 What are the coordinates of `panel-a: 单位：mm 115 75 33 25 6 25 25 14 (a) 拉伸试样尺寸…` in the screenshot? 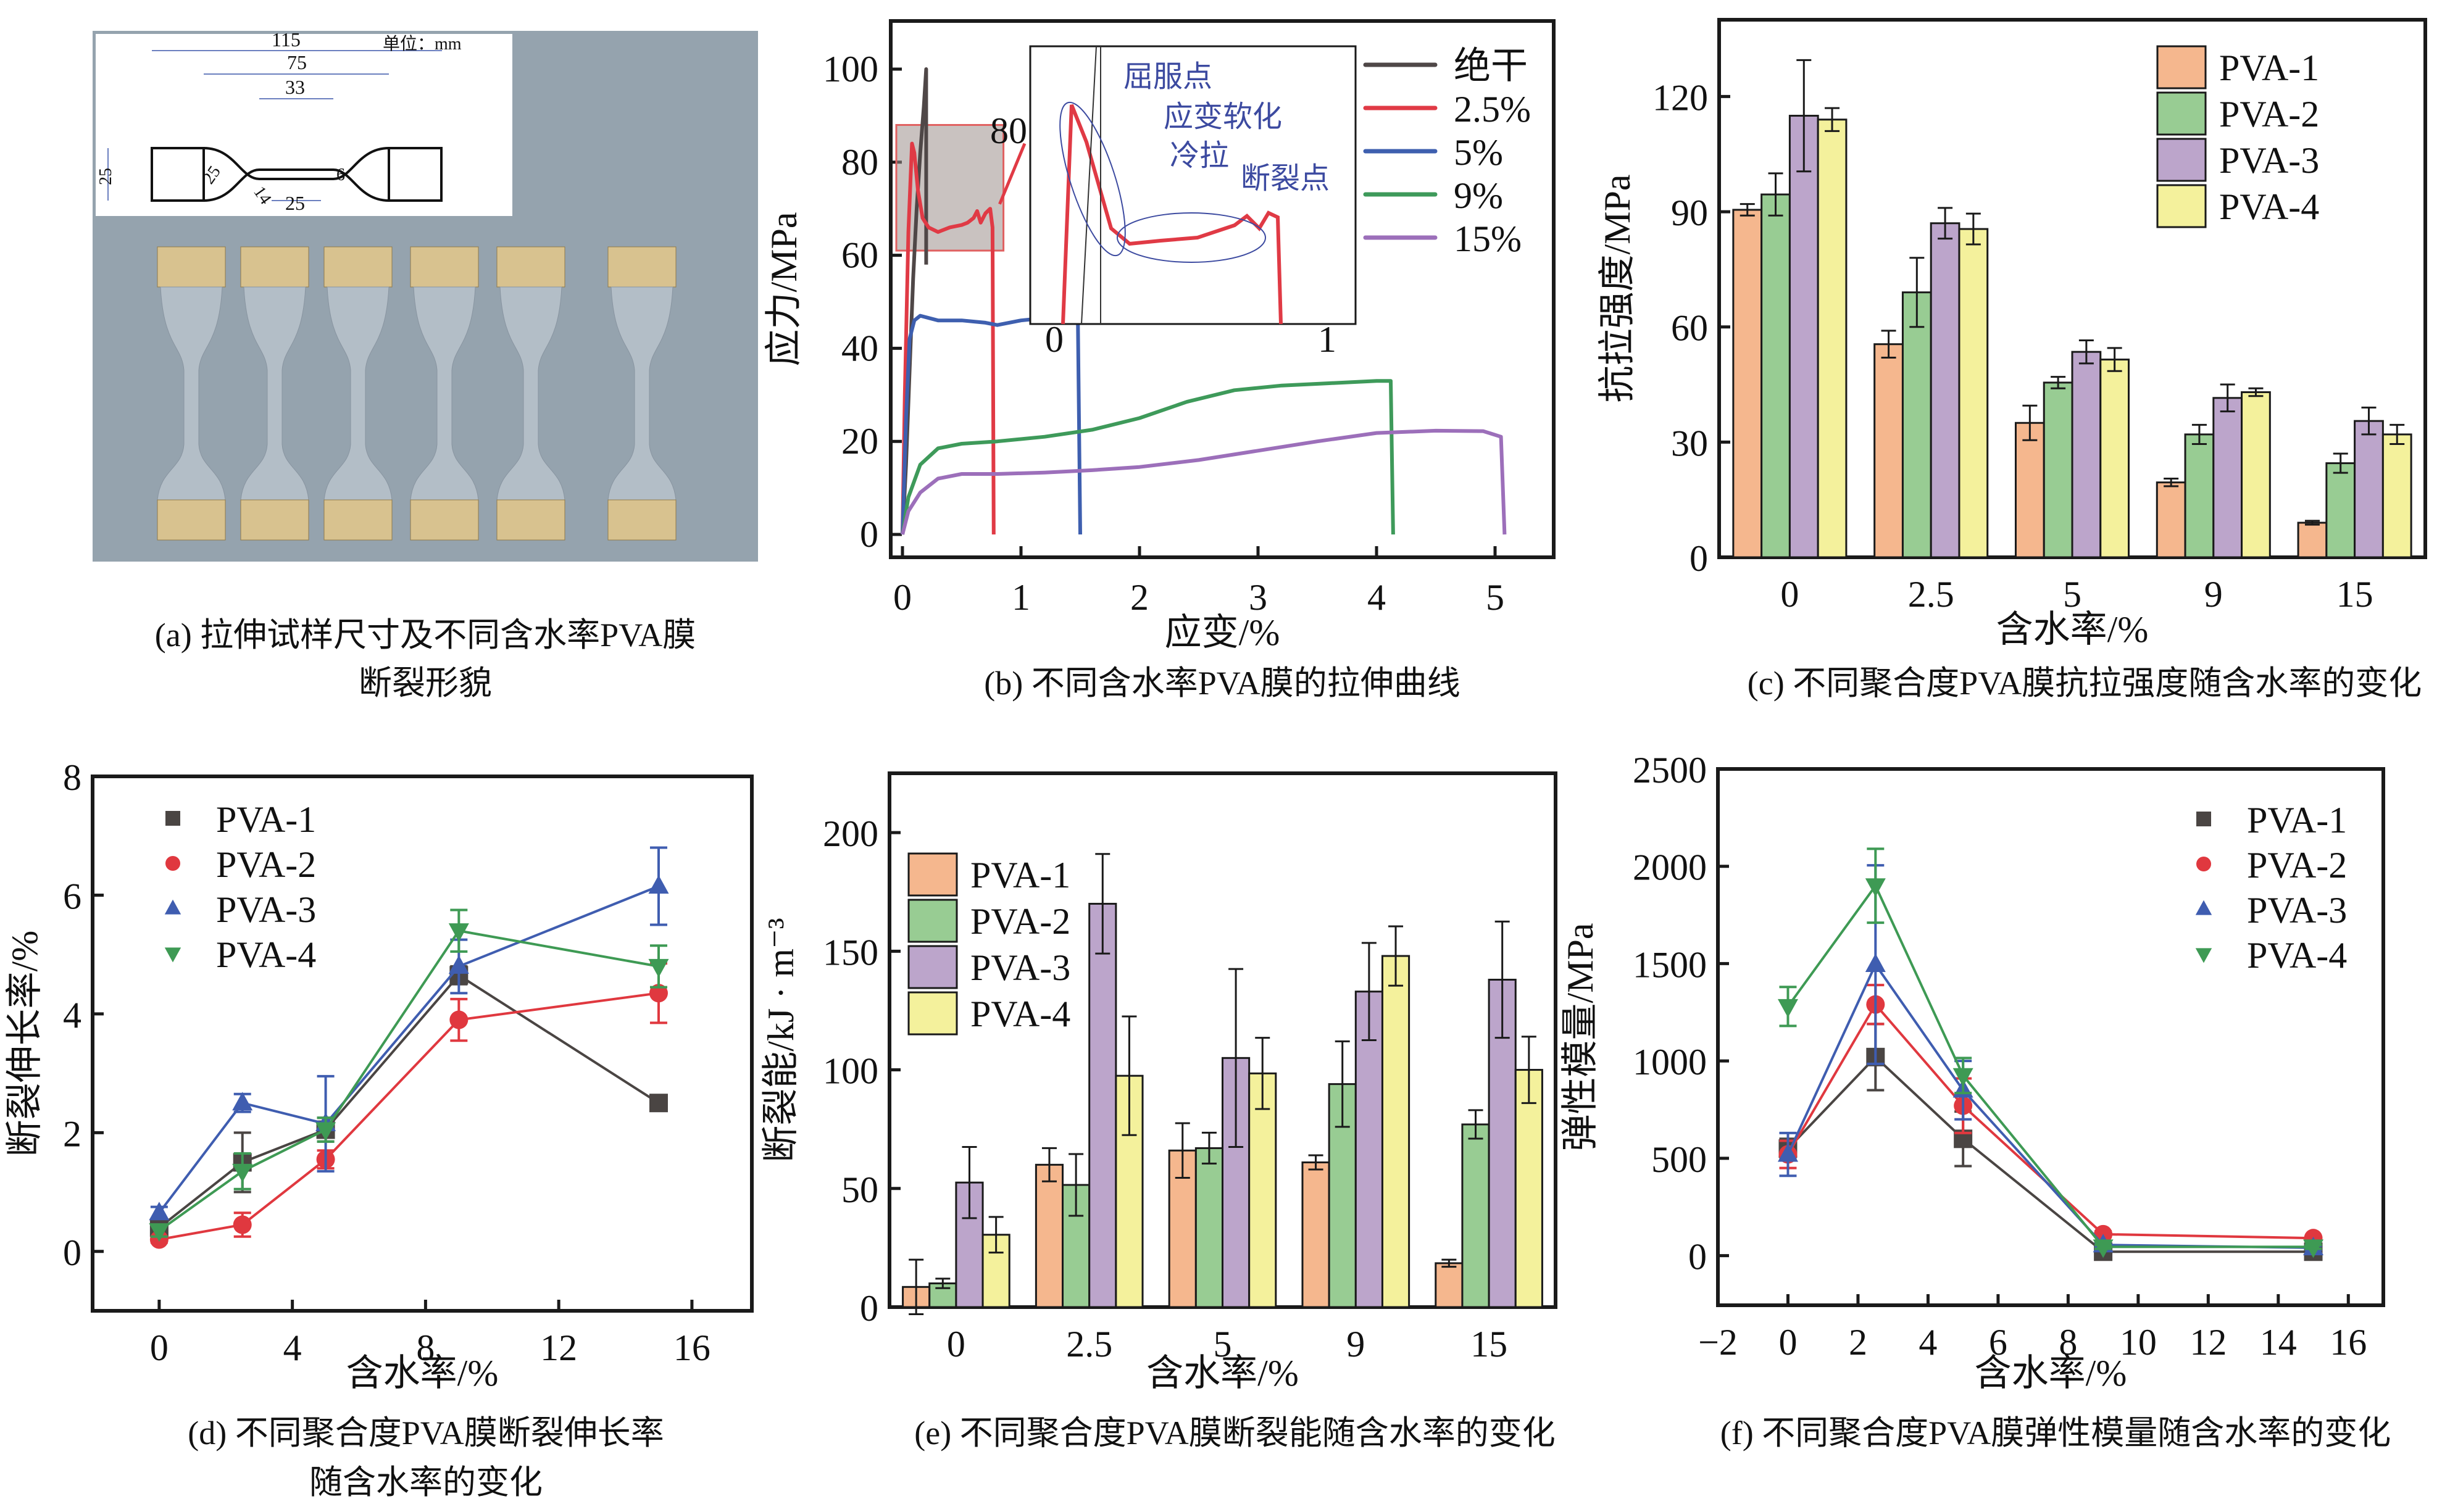 It's located at (425, 365).